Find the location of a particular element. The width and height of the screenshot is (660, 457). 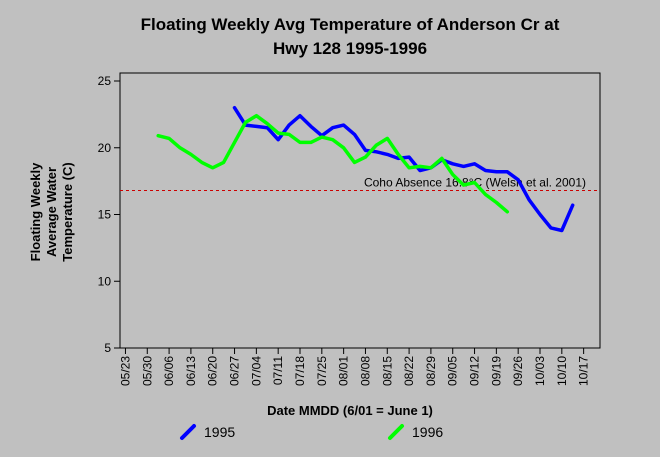

x-tick-label: 06/20 is located at coordinates (213, 371).